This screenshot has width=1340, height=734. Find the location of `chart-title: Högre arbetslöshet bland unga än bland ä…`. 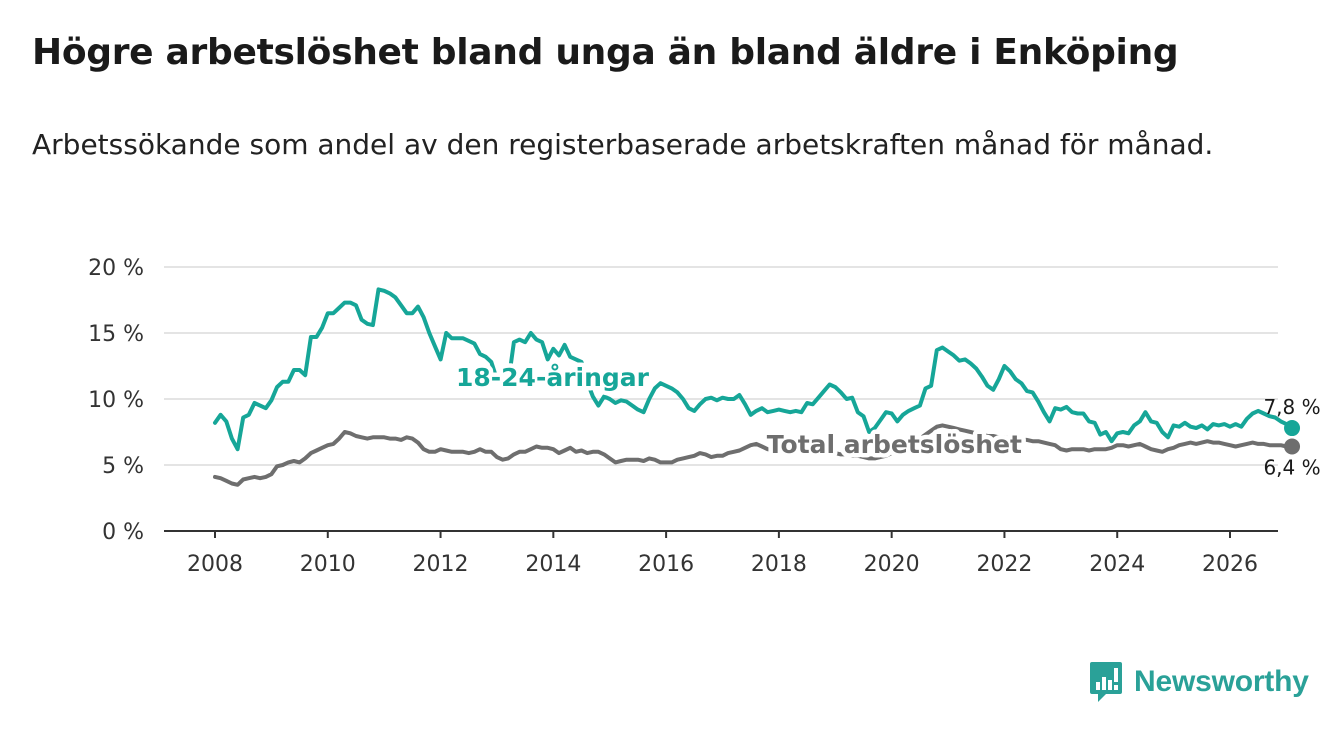

chart-title: Högre arbetslöshet bland unga än bland ä… is located at coordinates (605, 52).